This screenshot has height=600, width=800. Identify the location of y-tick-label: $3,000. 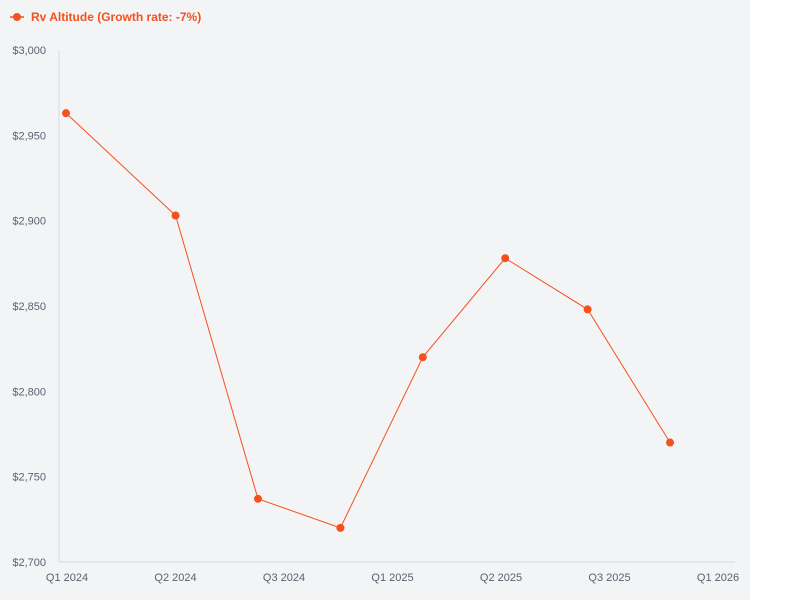
(29, 51).